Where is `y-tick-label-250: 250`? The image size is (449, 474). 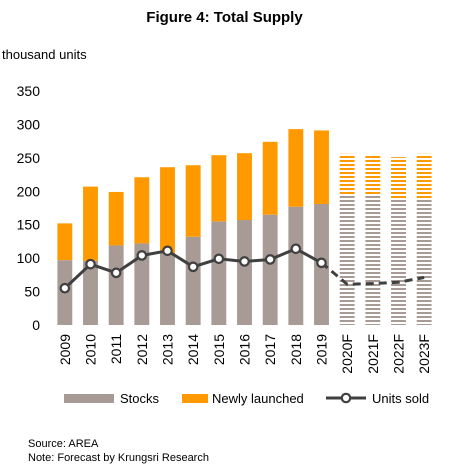
y-tick-label-250: 250 is located at coordinates (29, 158).